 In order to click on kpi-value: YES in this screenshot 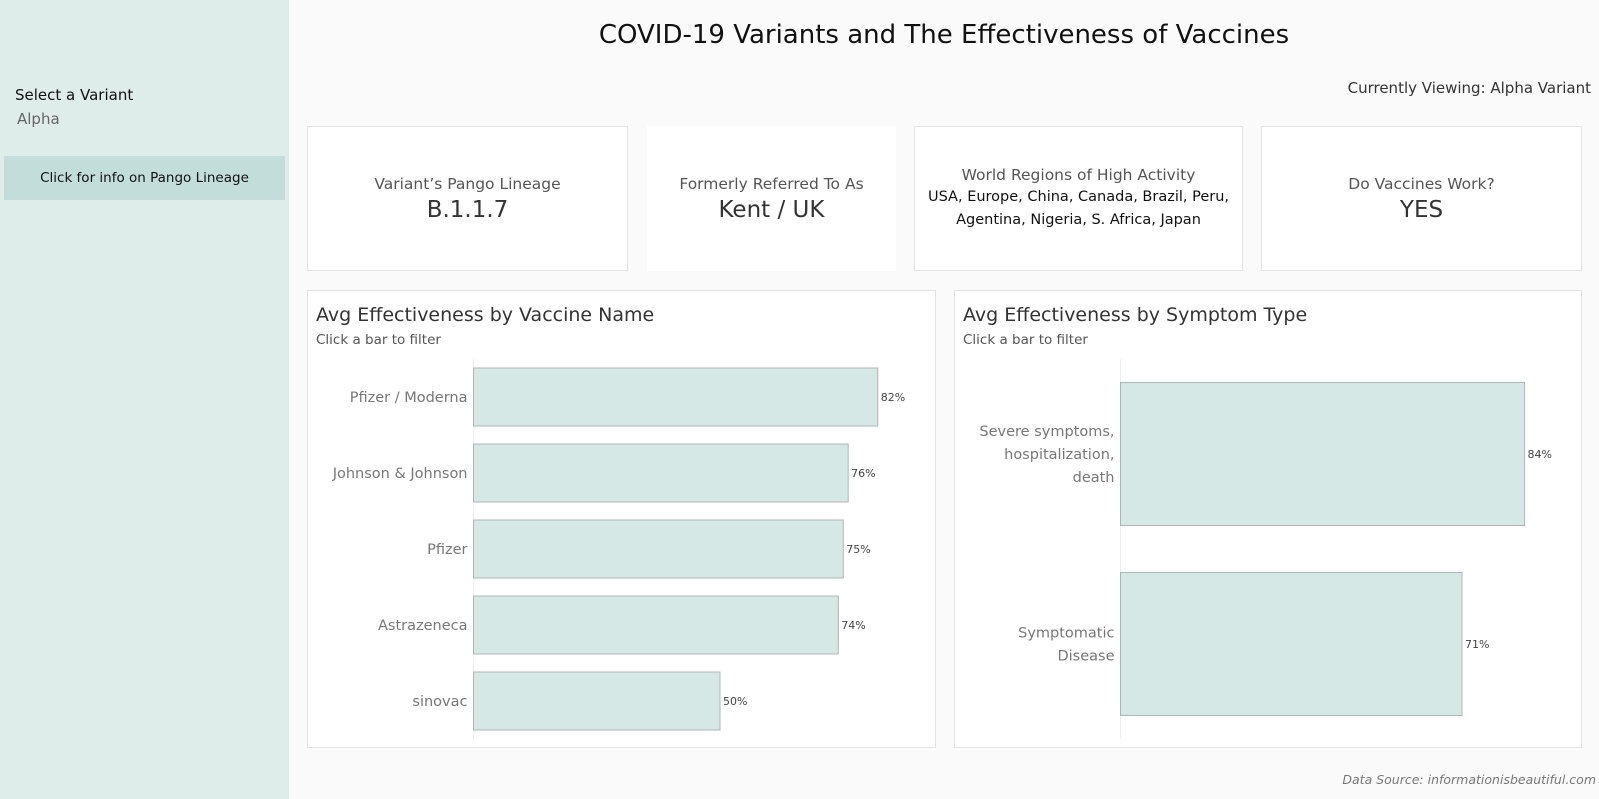, I will do `click(1421, 209)`.